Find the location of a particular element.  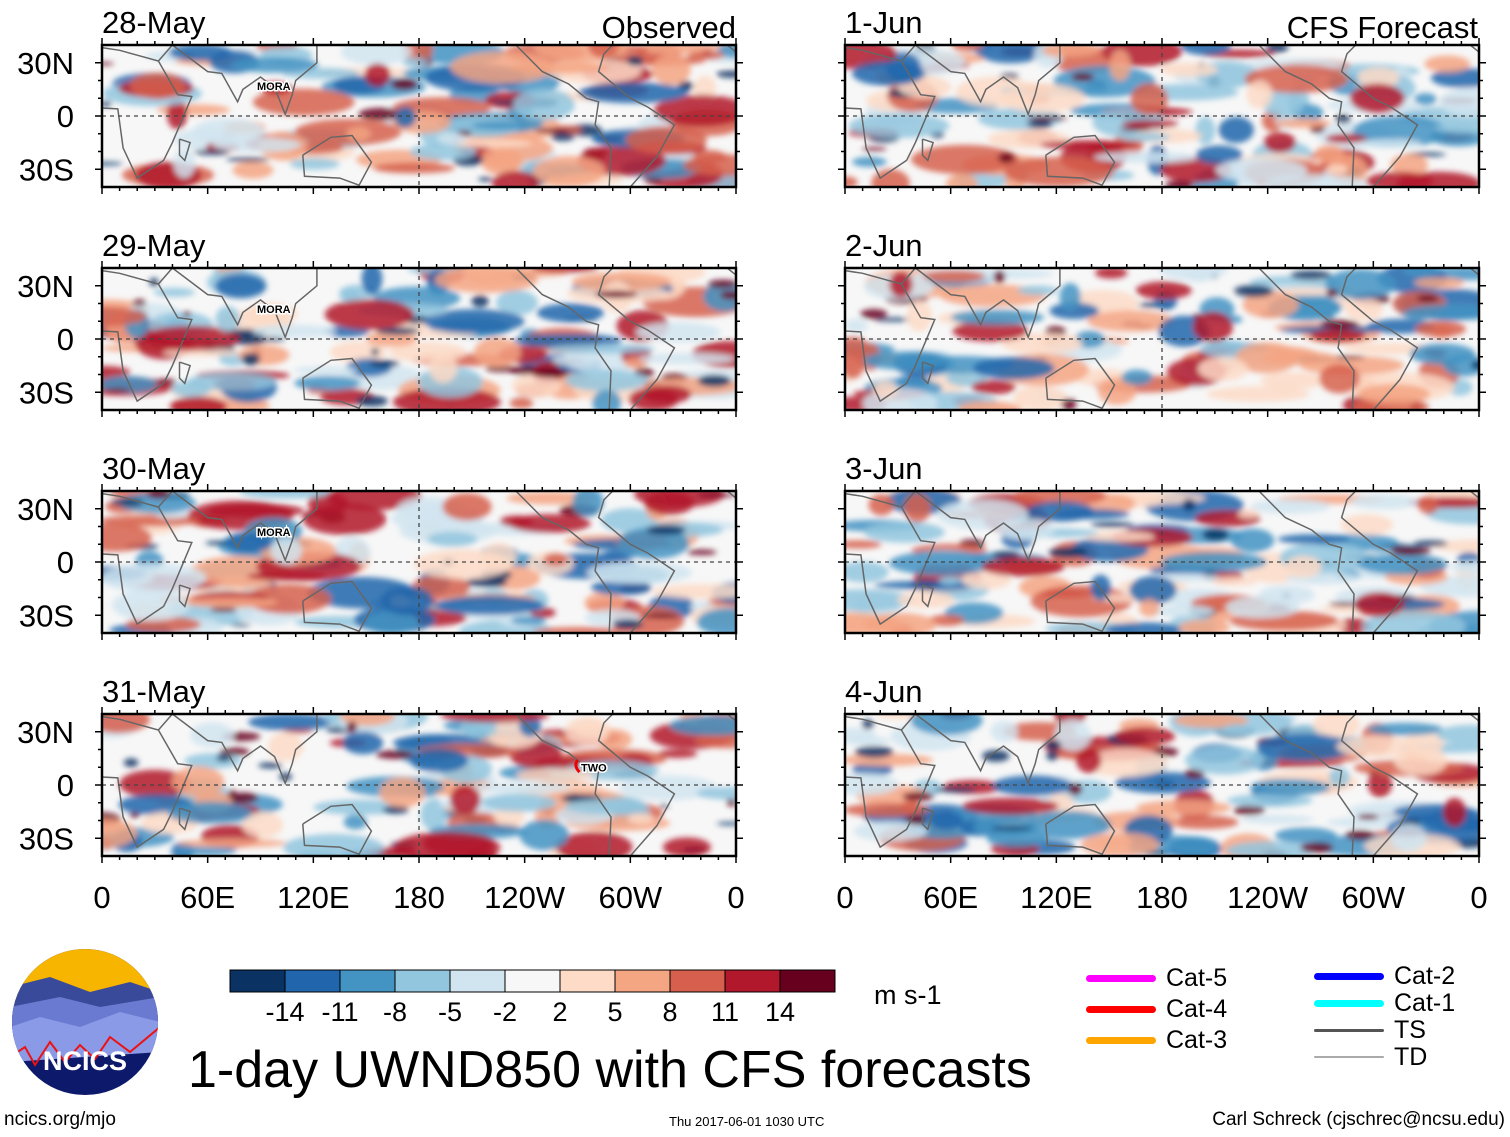

map-panel-28-May: 28-May 30N 0 30S MORA is located at coordinates (380, 99).